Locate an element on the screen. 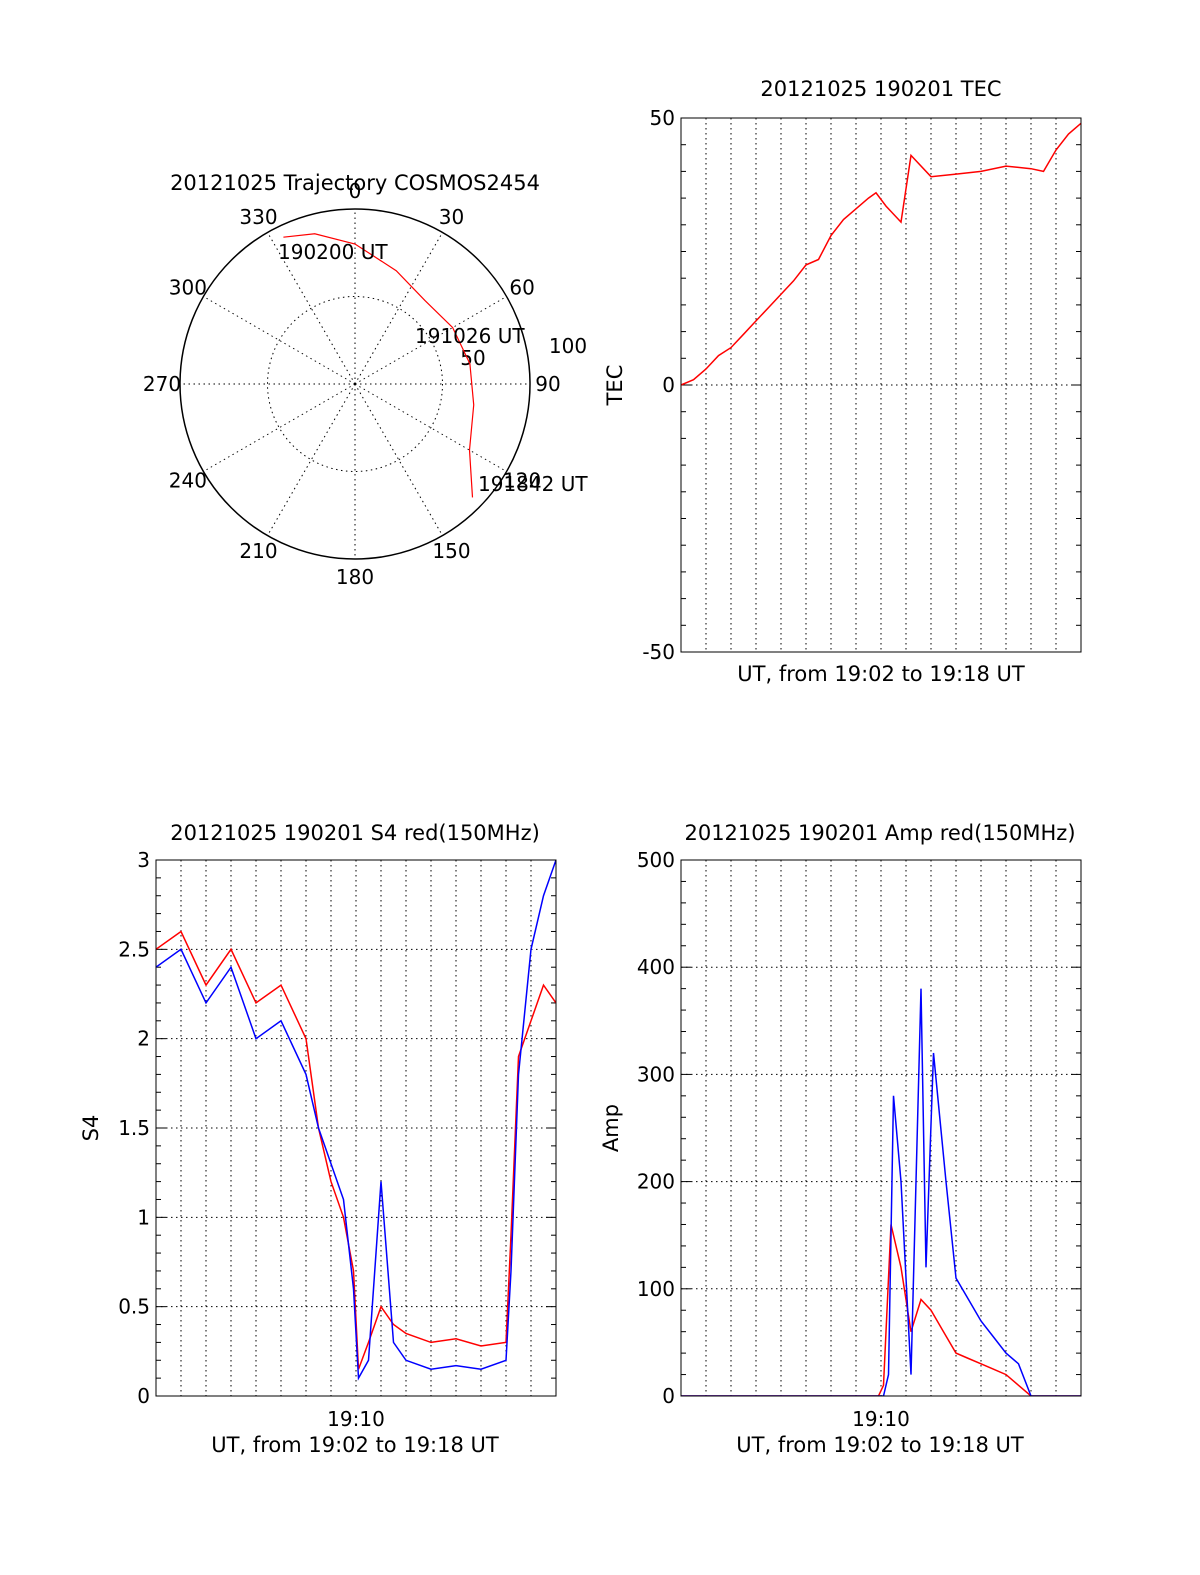 The image size is (1200, 1575). y-tick-label: 300 is located at coordinates (656, 1074).